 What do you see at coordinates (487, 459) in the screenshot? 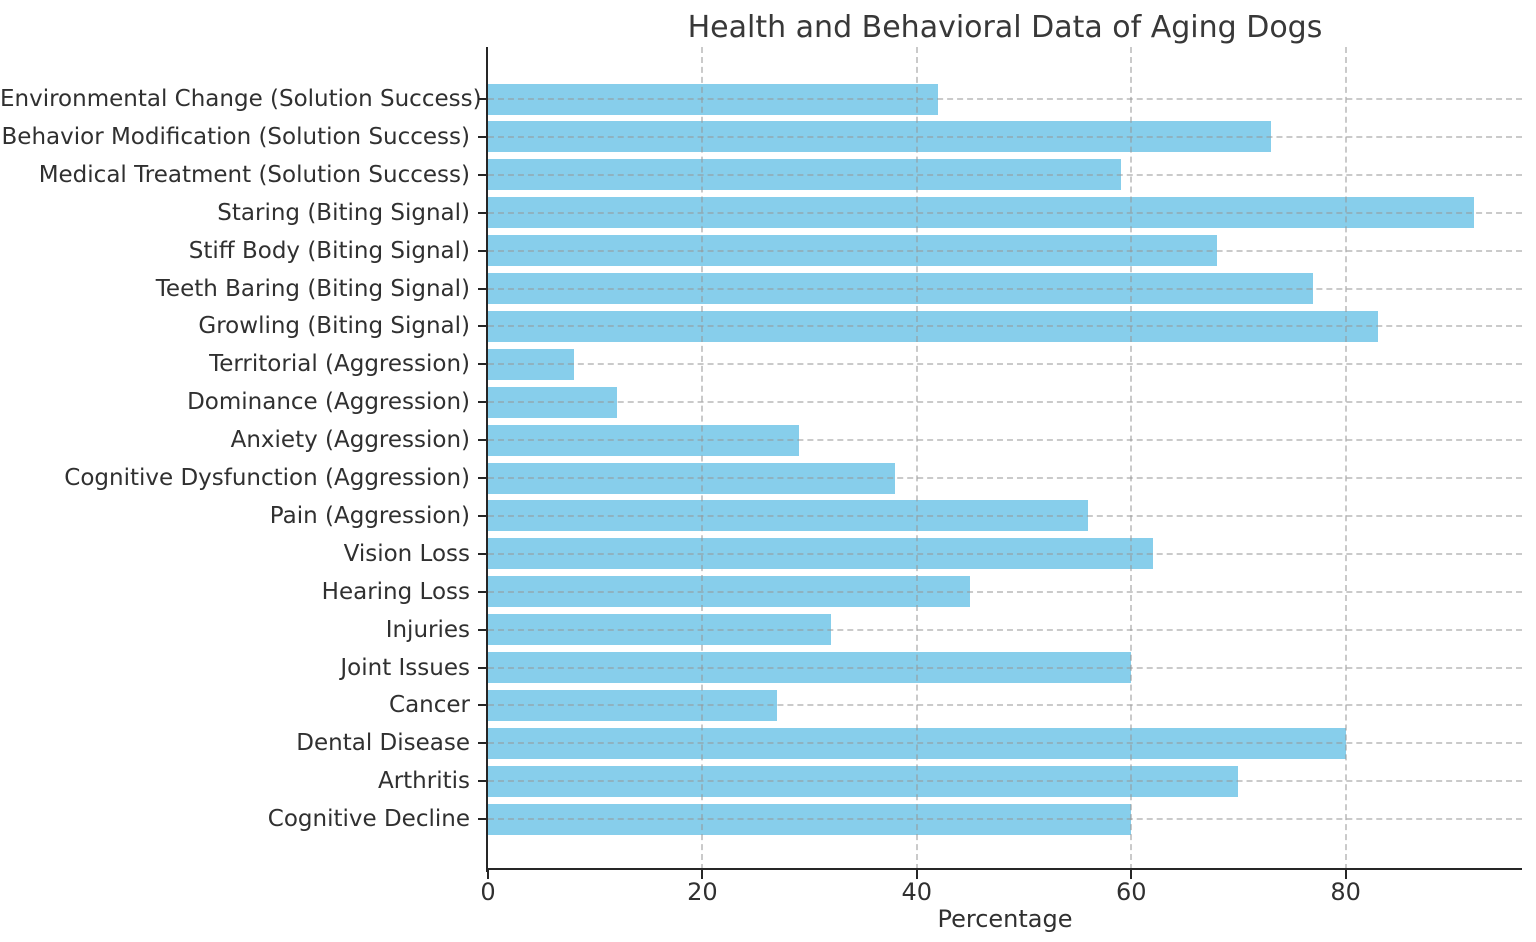
I see `y-axis-spine` at bounding box center [487, 459].